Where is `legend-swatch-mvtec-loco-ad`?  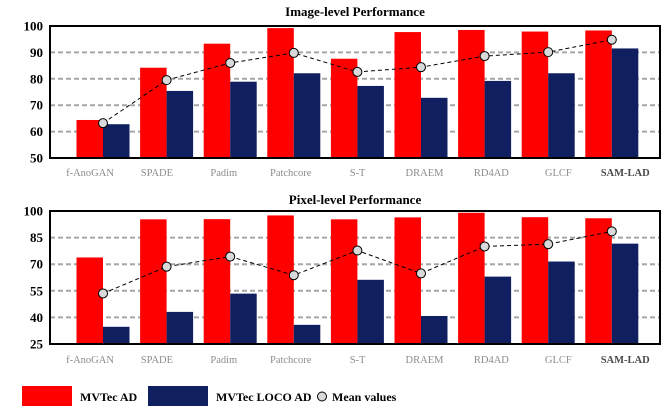
legend-swatch-mvtec-loco-ad is located at coordinates (178, 396).